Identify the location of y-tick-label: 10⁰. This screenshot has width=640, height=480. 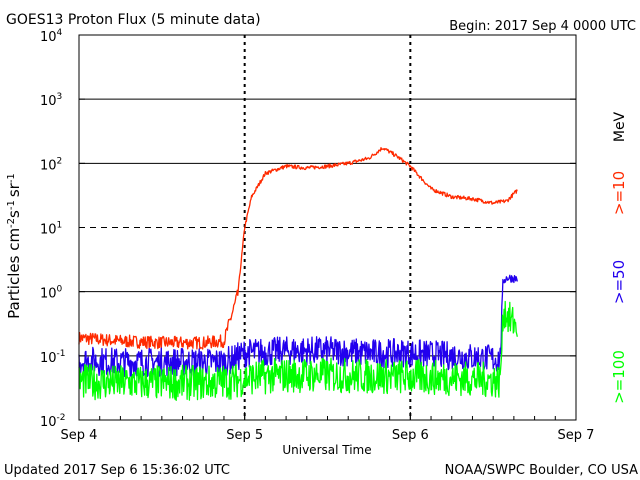
(51, 293).